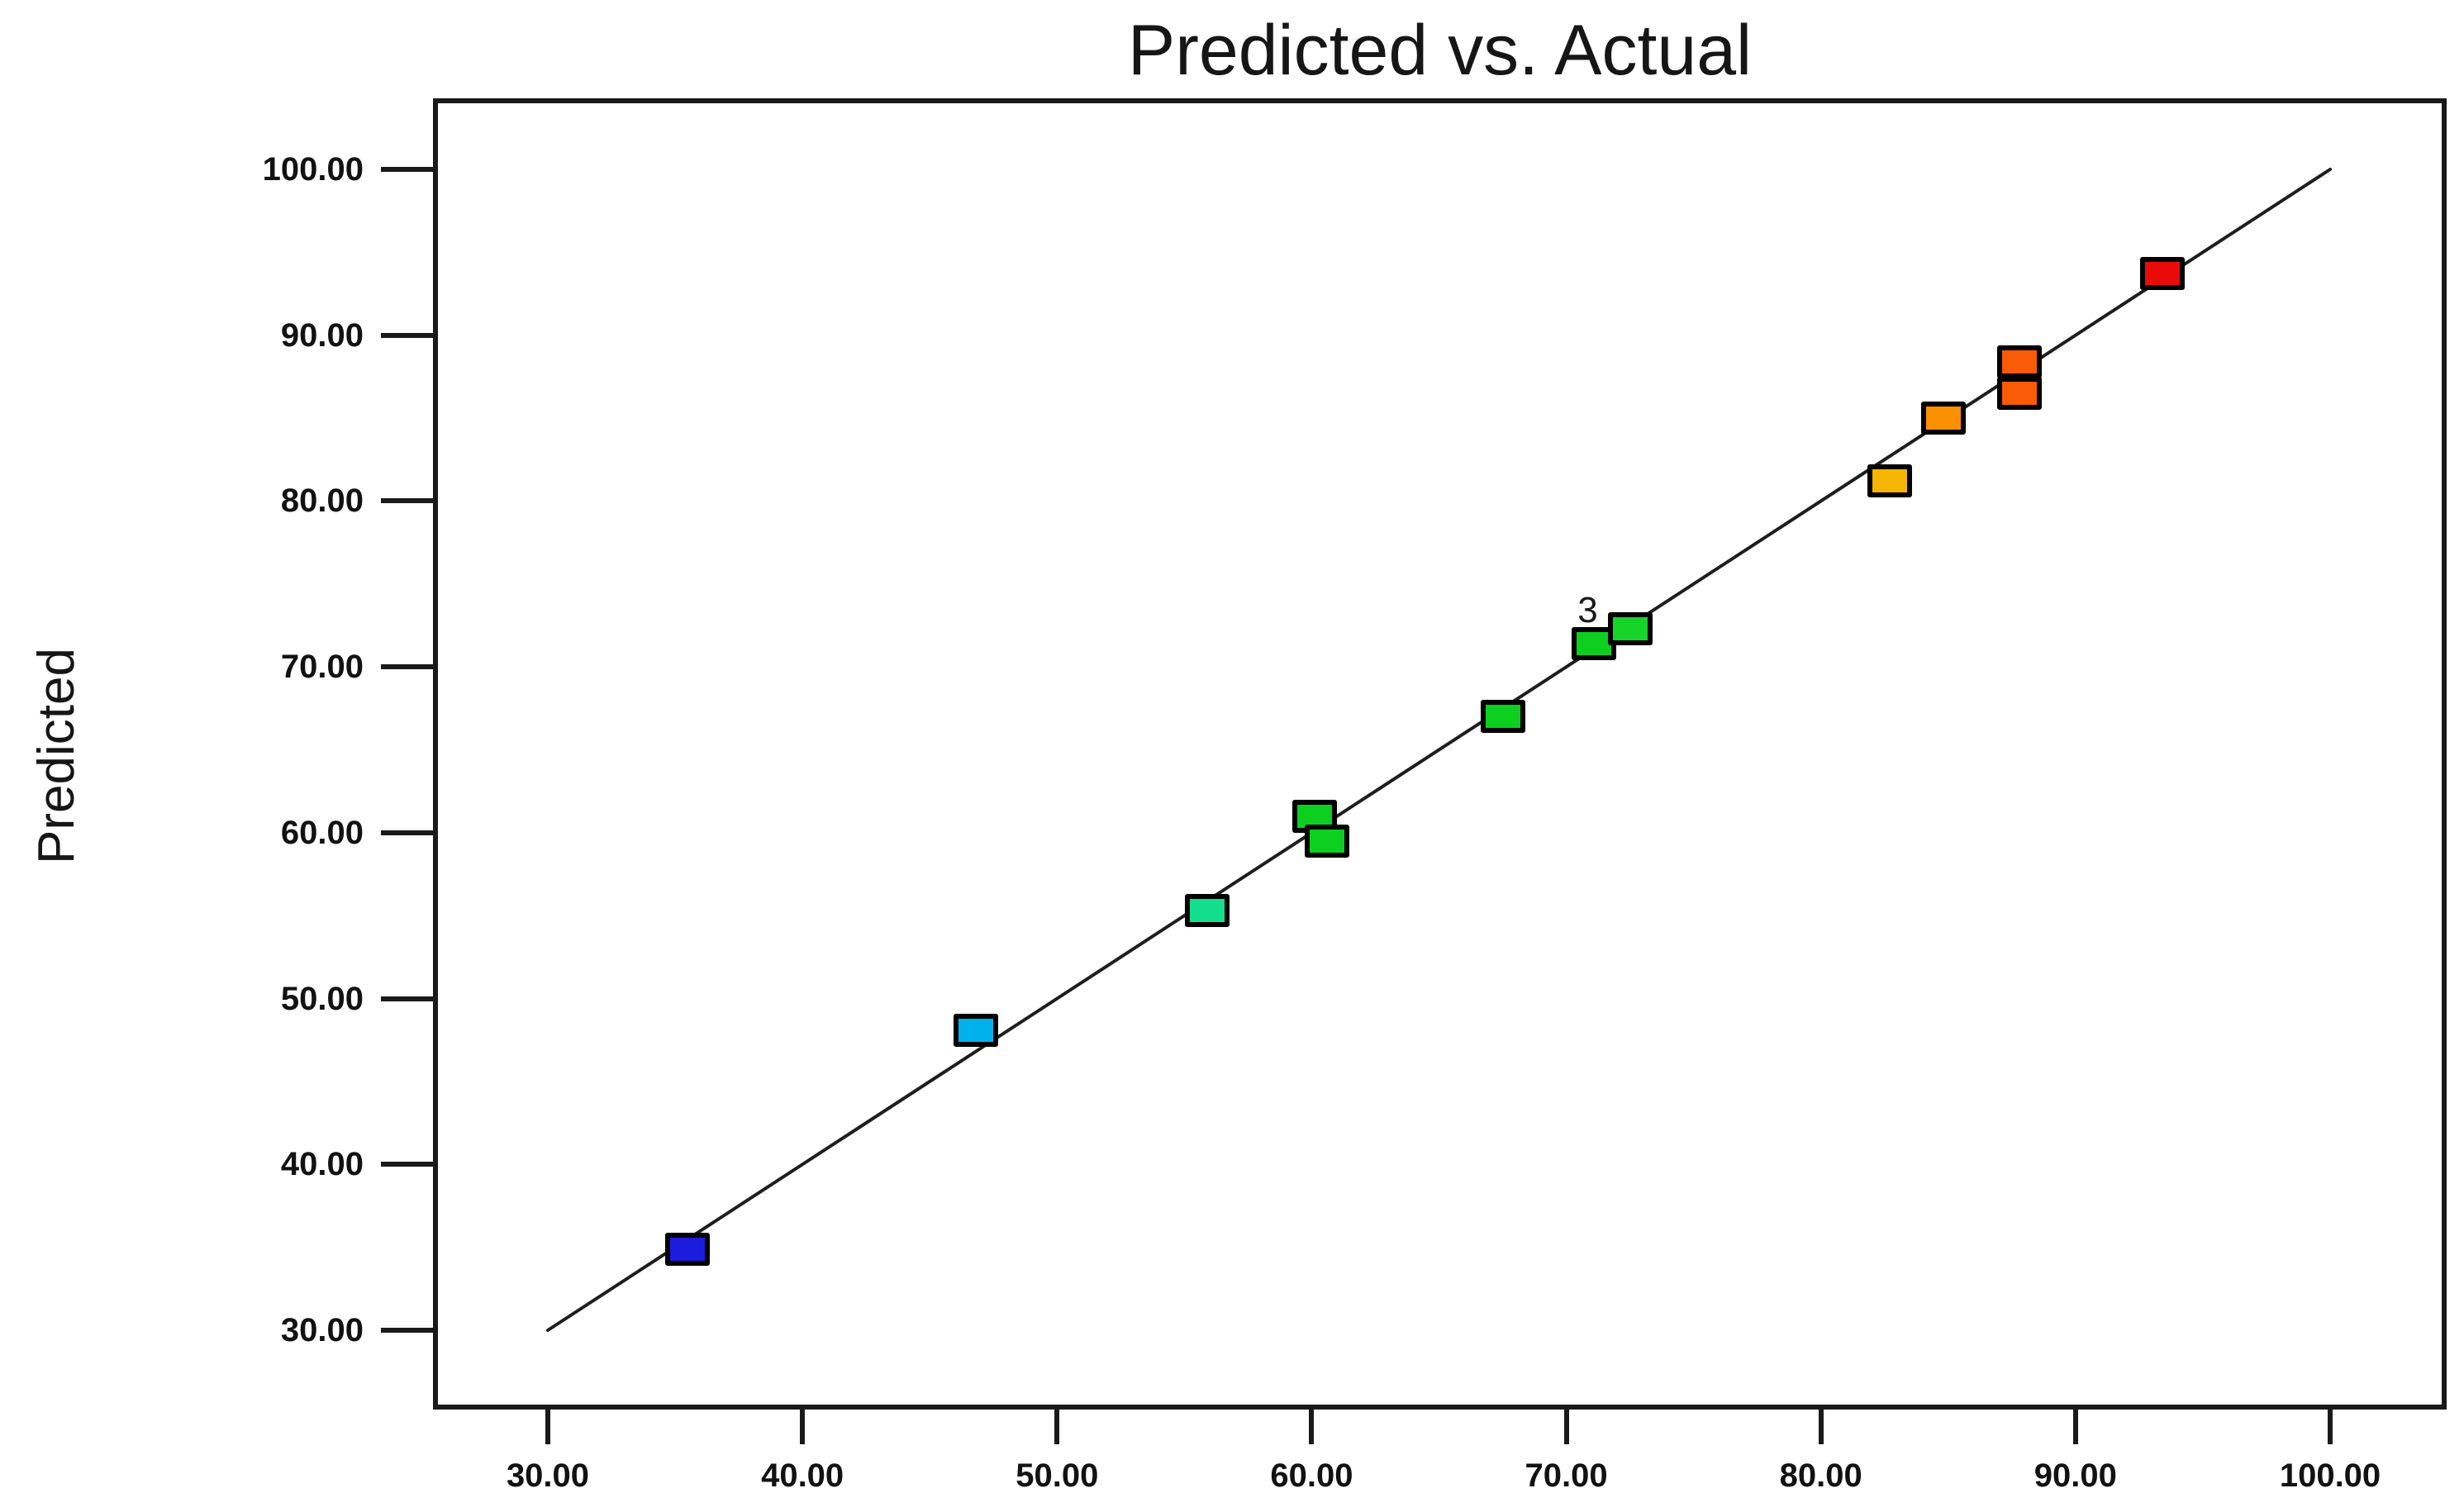  What do you see at coordinates (1820, 1475) in the screenshot?
I see `x-tick-label: 80.00` at bounding box center [1820, 1475].